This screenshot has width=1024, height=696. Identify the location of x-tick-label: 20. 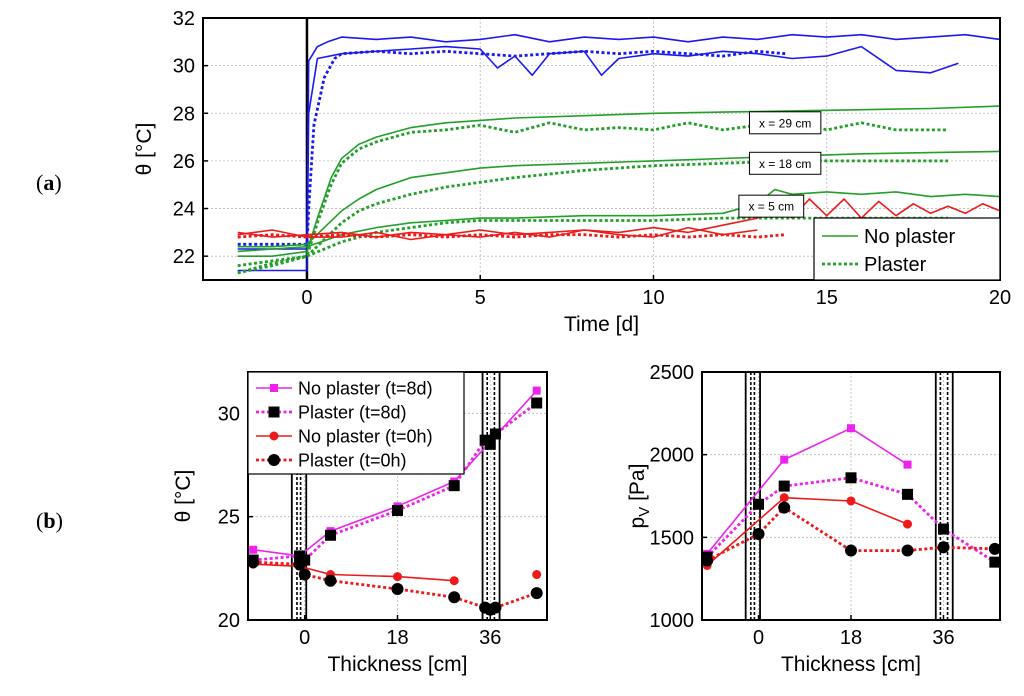
(1000, 298).